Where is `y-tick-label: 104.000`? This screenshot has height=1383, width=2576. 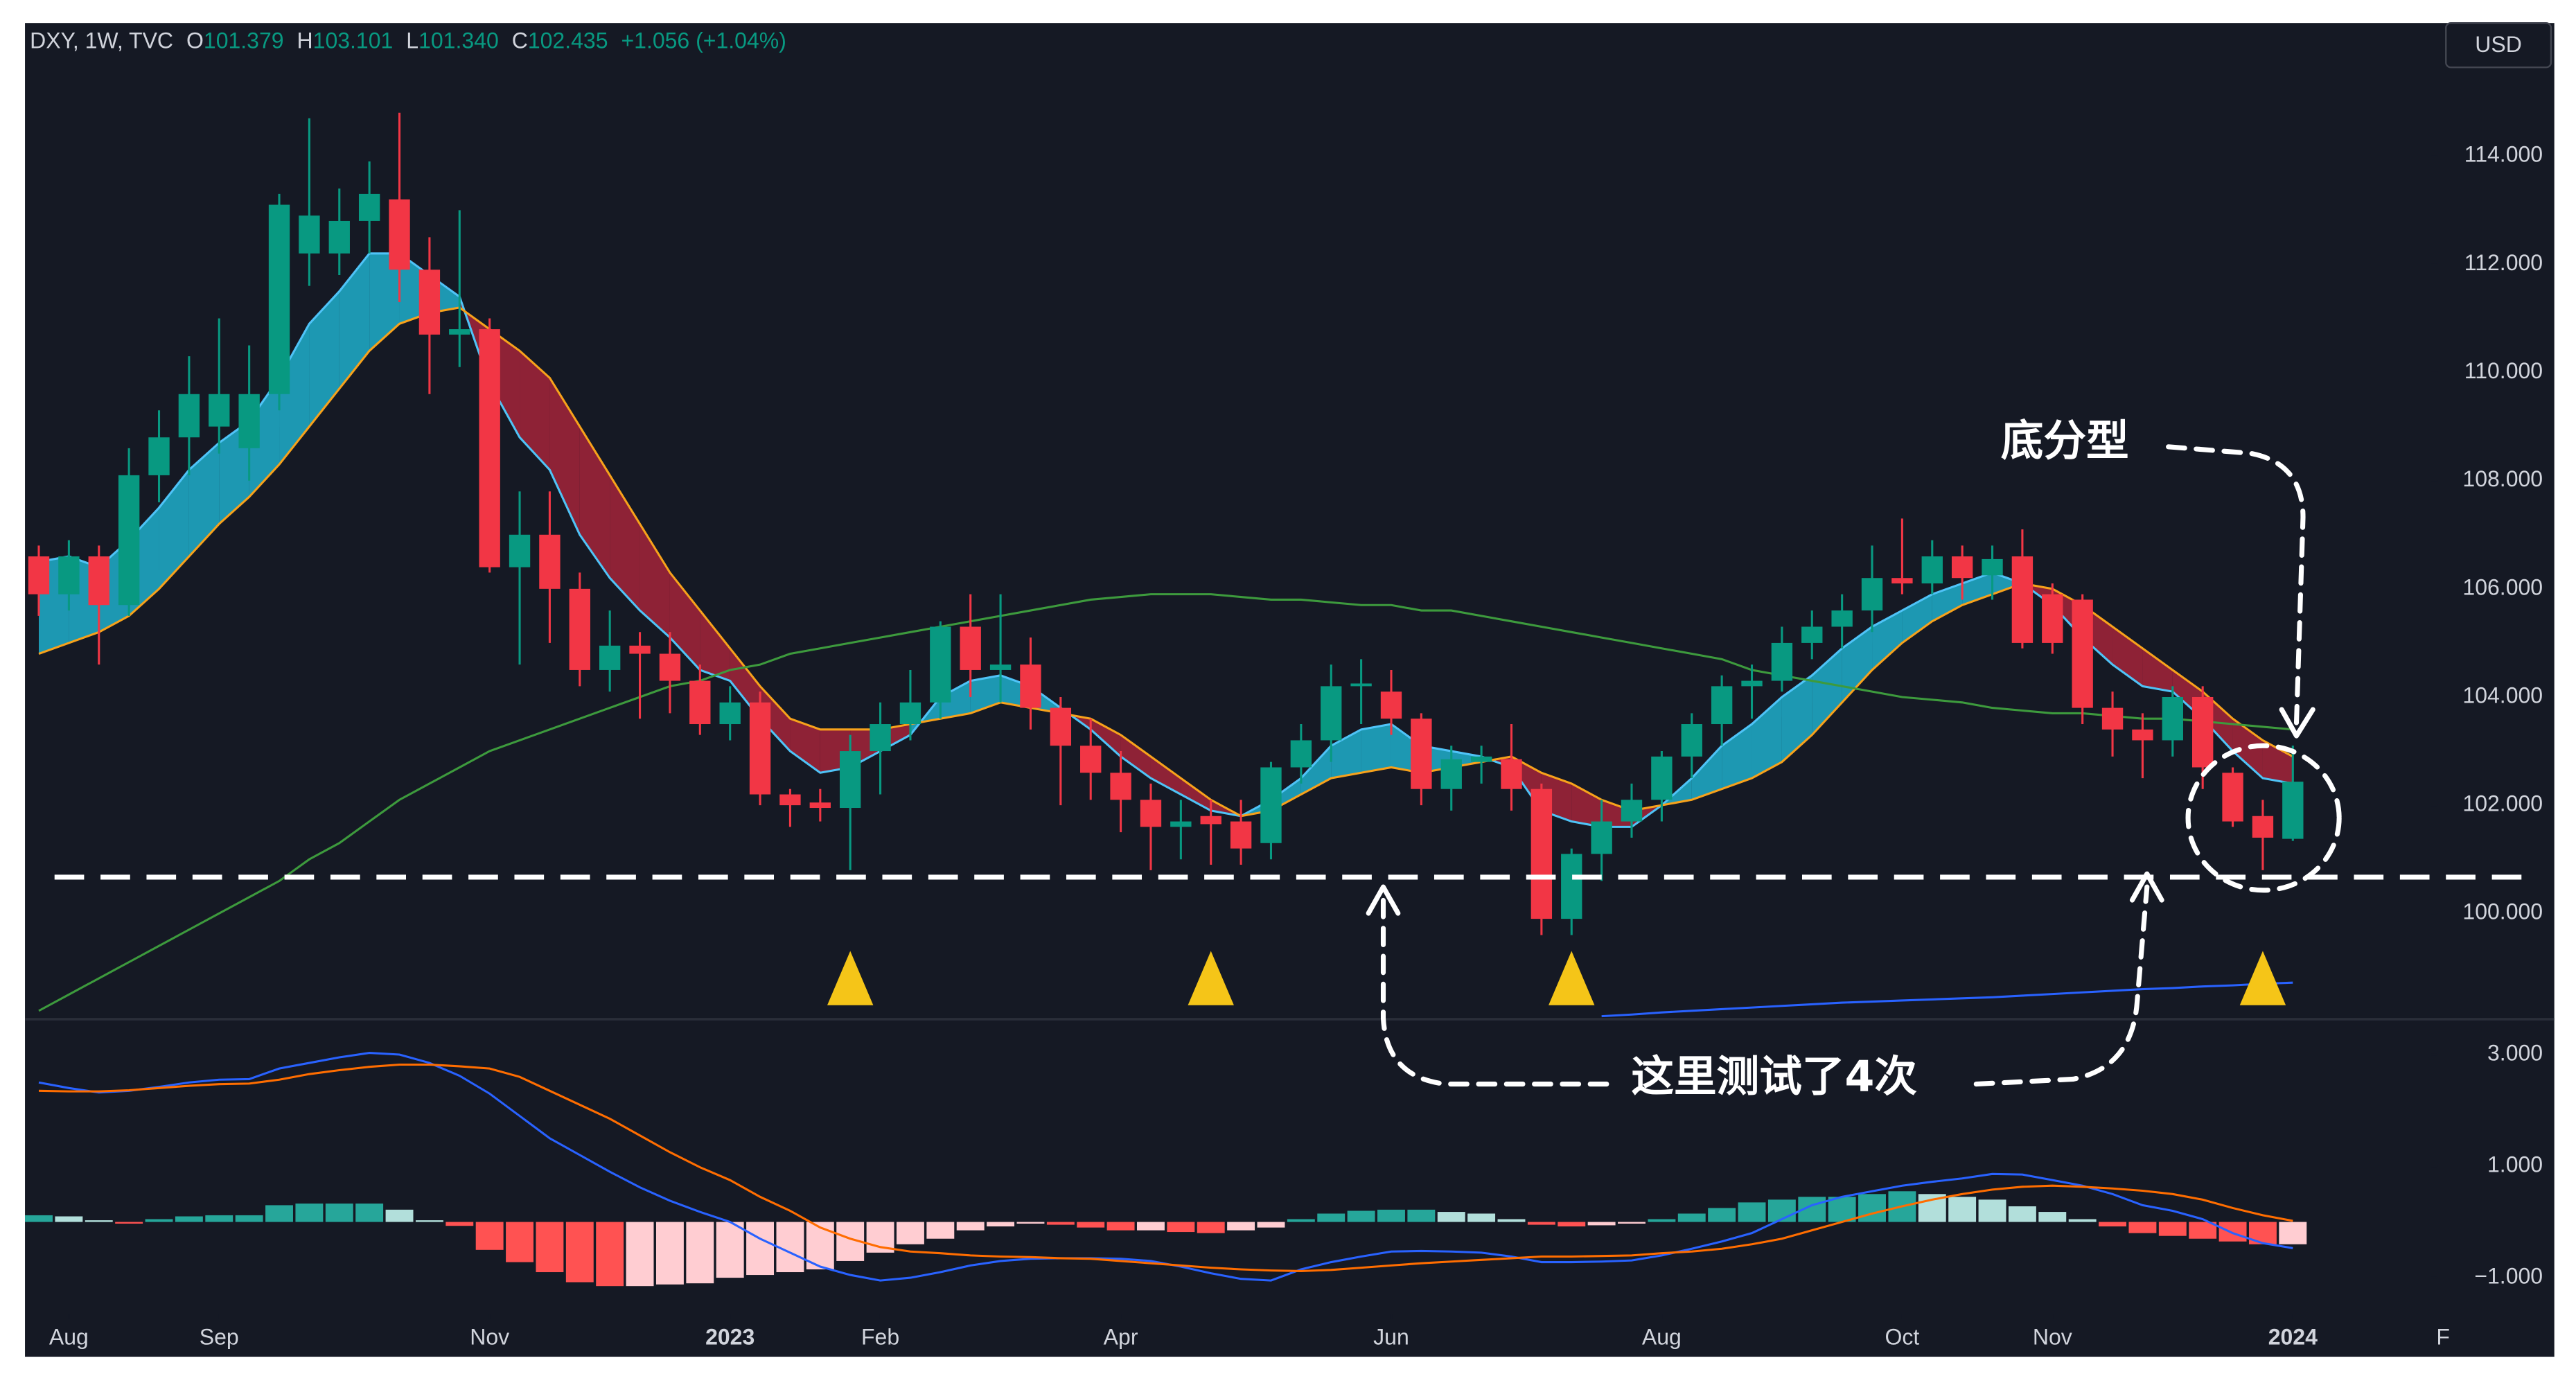 y-tick-label: 104.000 is located at coordinates (2503, 694).